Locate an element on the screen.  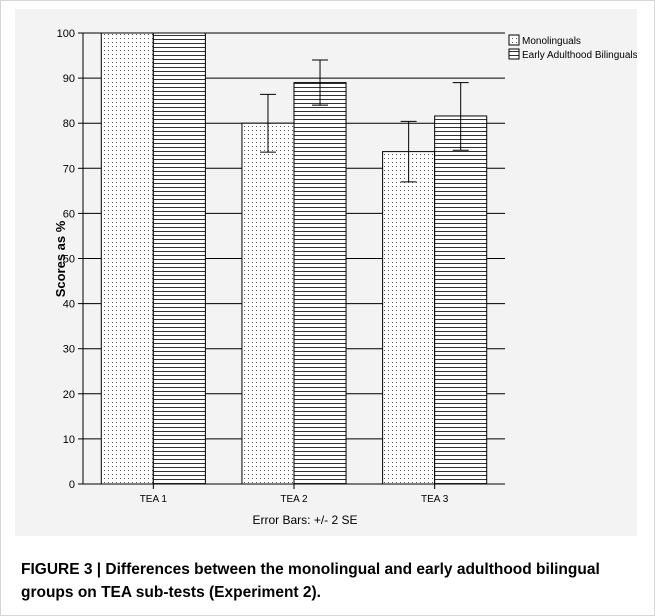
legend-label: Monolinguals is located at coordinates (551, 41).